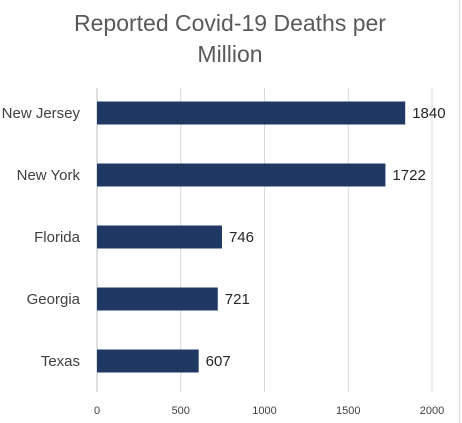 The width and height of the screenshot is (462, 423). Describe the element at coordinates (459, 211) in the screenshot. I see `chart-border` at that location.